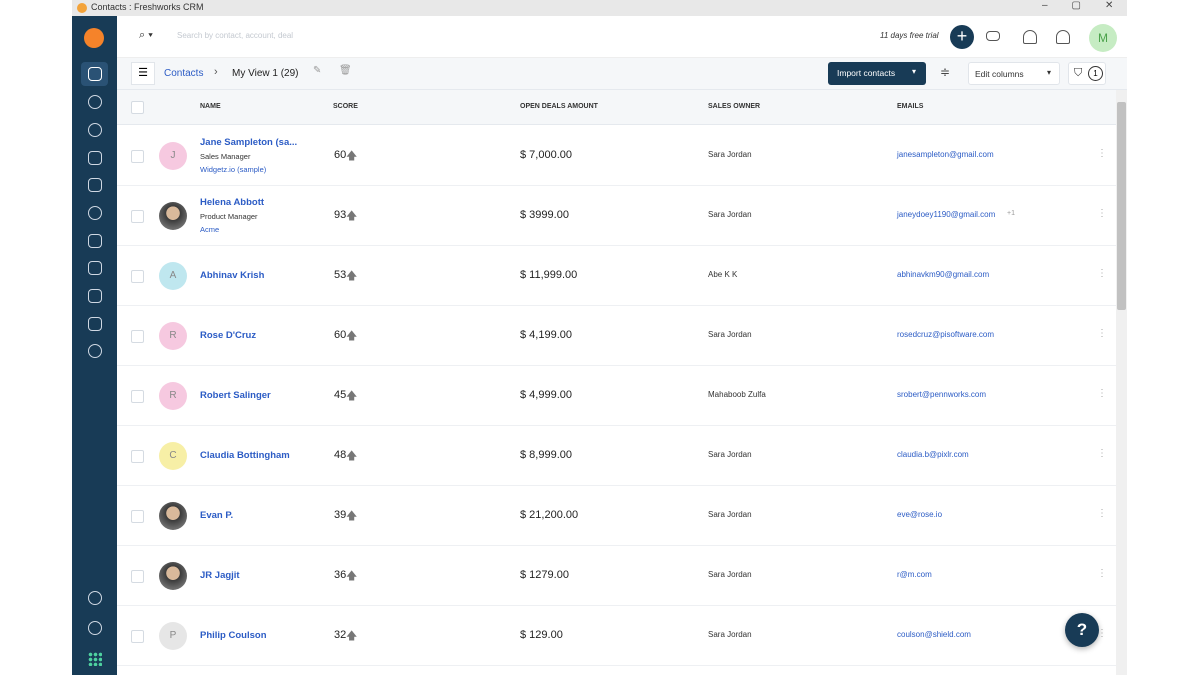 The image size is (1200, 675). I want to click on edit-columns-button: Edit columns ▾, so click(1014, 73).